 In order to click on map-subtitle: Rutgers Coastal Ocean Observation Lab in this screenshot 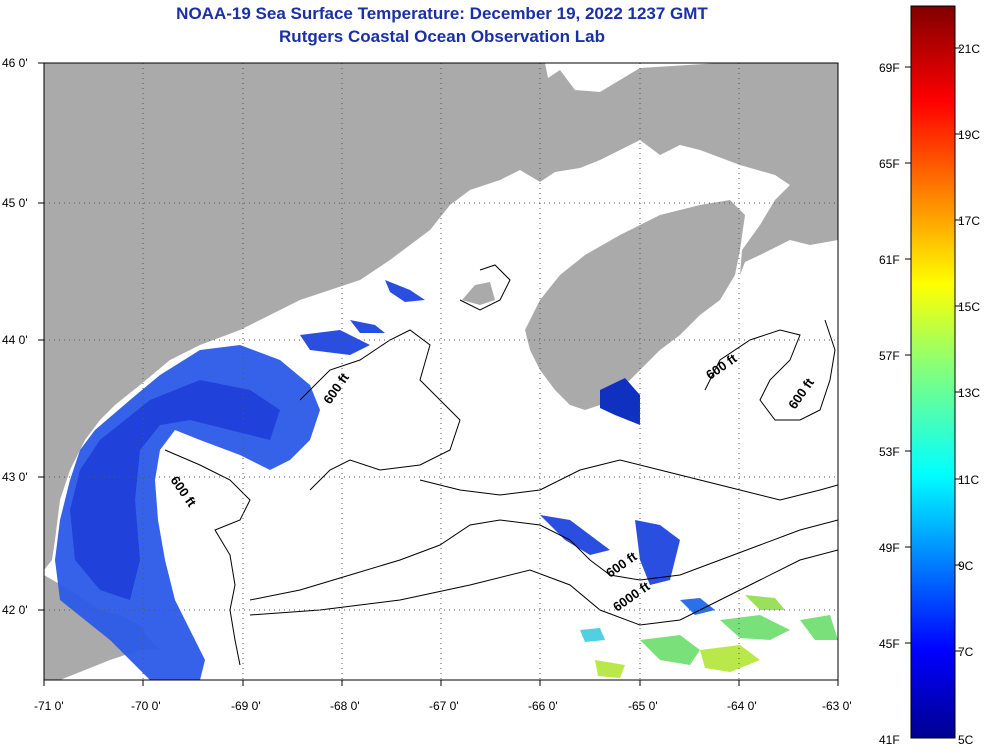, I will do `click(442, 36)`.